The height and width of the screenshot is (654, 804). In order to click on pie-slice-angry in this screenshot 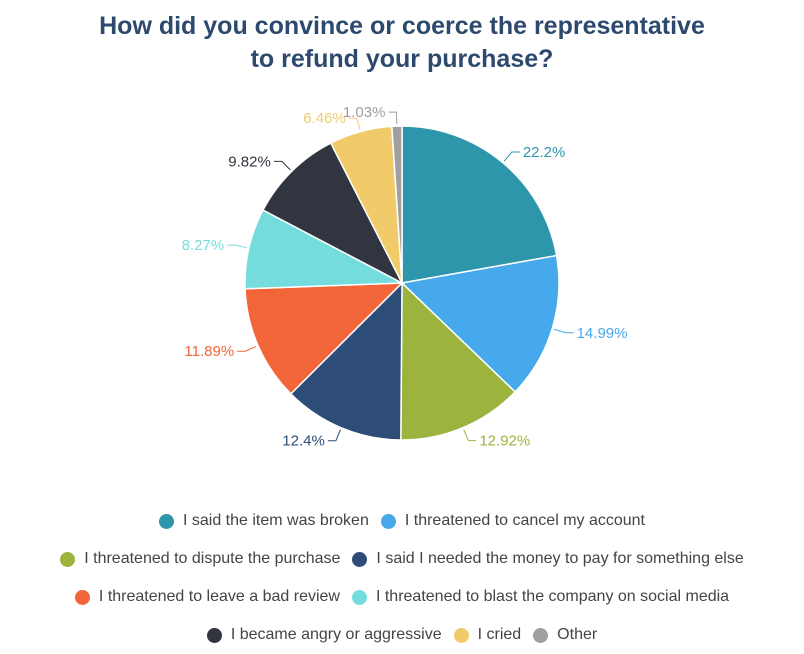, I will do `click(332, 213)`.